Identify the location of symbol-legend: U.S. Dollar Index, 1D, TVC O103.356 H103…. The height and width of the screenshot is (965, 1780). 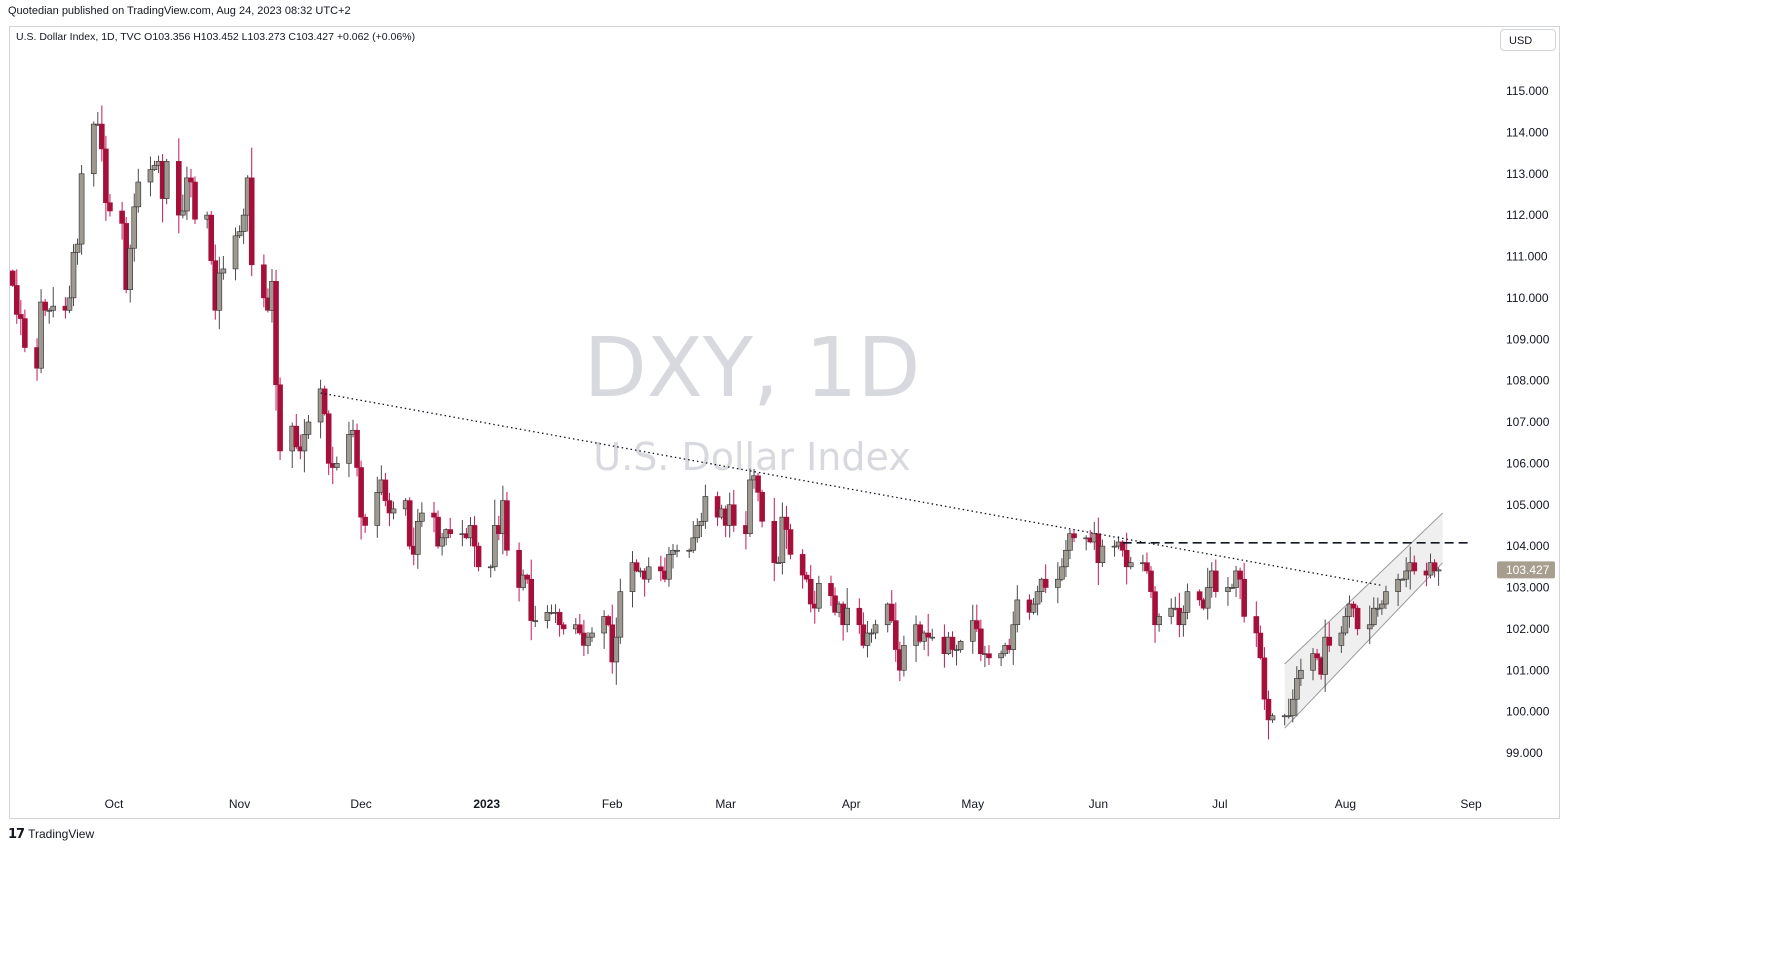
(216, 37).